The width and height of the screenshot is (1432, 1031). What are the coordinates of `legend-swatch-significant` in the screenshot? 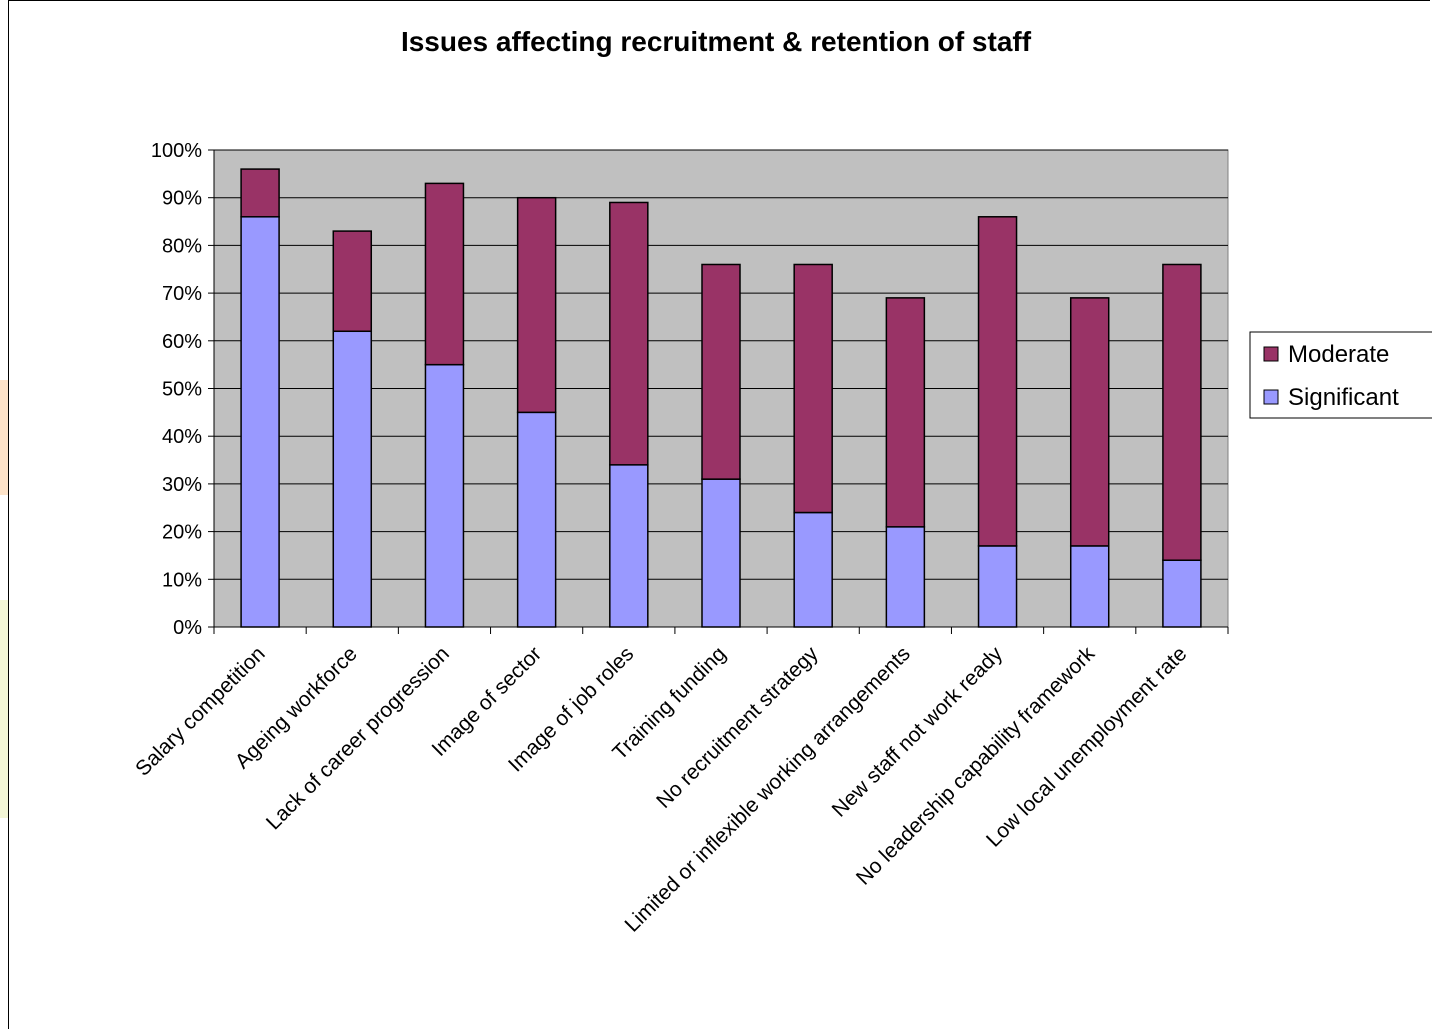 It's located at (1271, 397).